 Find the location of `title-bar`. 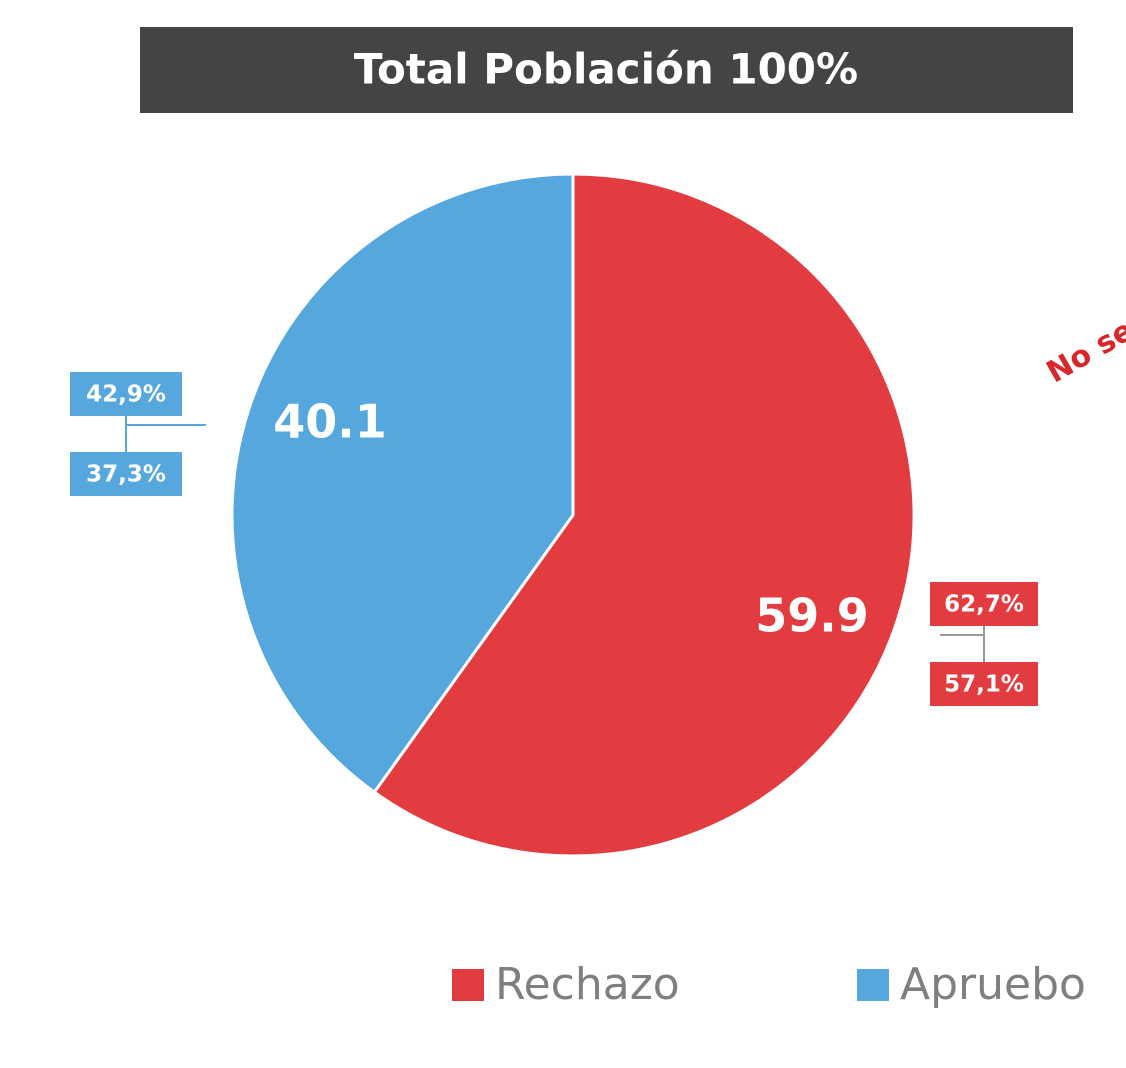

title-bar is located at coordinates (606, 70).